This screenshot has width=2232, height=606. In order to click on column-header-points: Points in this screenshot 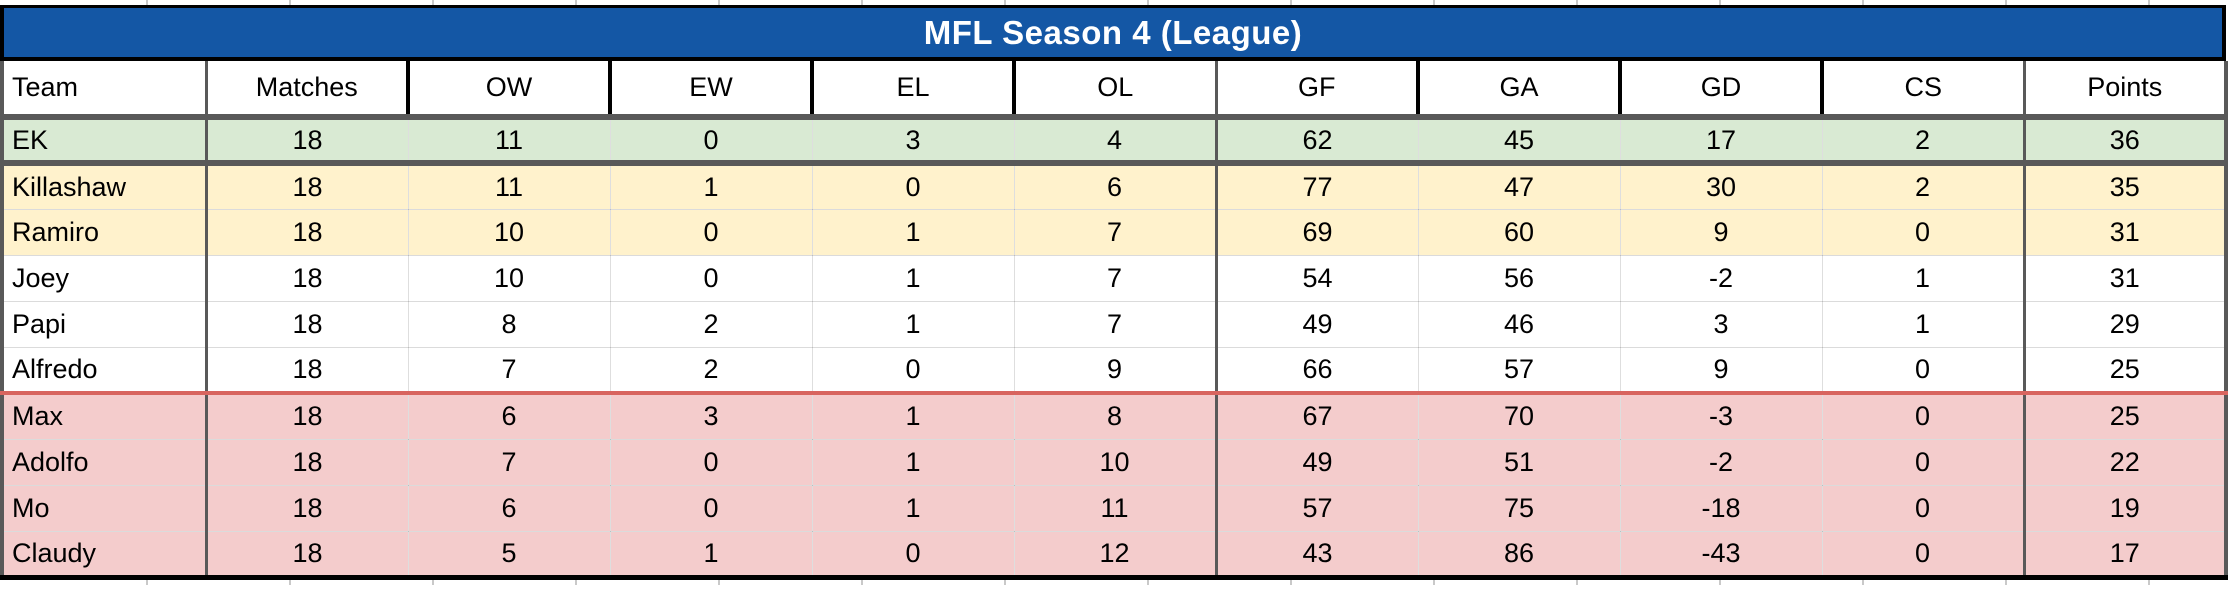, I will do `click(2125, 90)`.